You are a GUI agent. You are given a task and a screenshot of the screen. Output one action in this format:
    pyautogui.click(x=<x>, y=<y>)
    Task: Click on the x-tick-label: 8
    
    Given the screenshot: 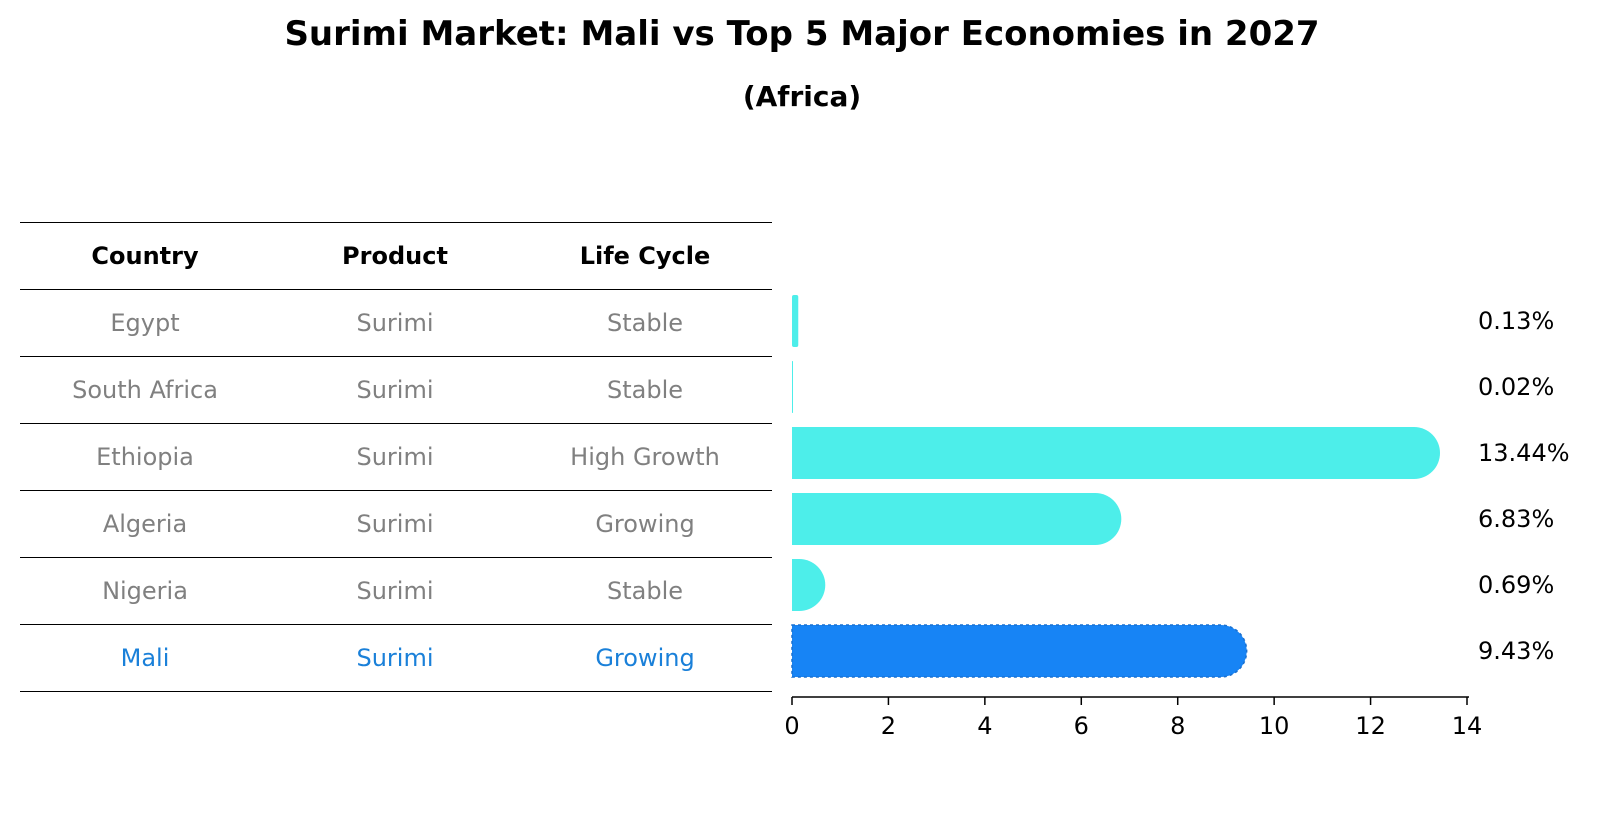 What is the action you would take?
    pyautogui.click(x=1177, y=726)
    